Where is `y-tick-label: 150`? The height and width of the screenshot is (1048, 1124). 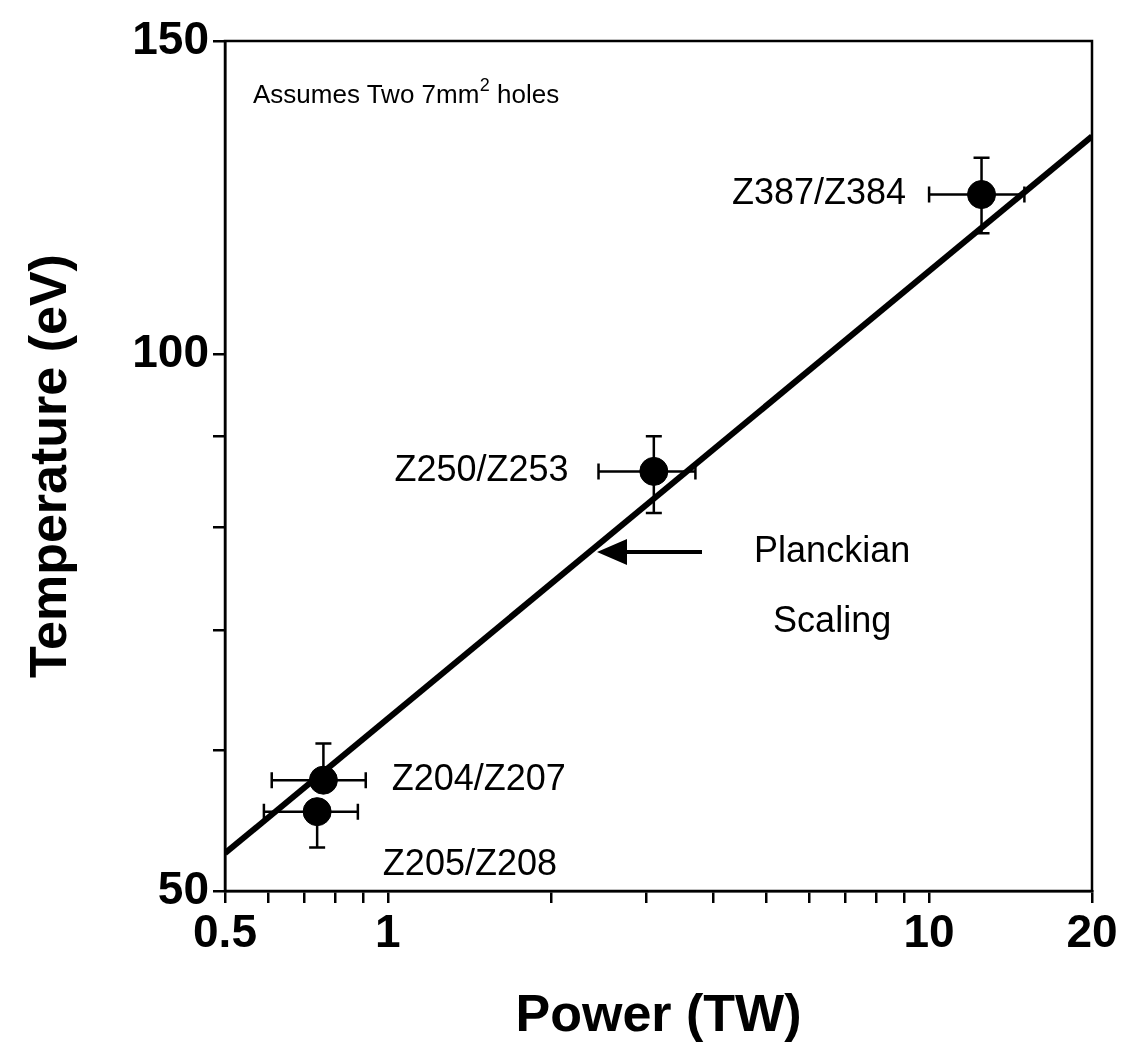
y-tick-label: 150 is located at coordinates (170, 37).